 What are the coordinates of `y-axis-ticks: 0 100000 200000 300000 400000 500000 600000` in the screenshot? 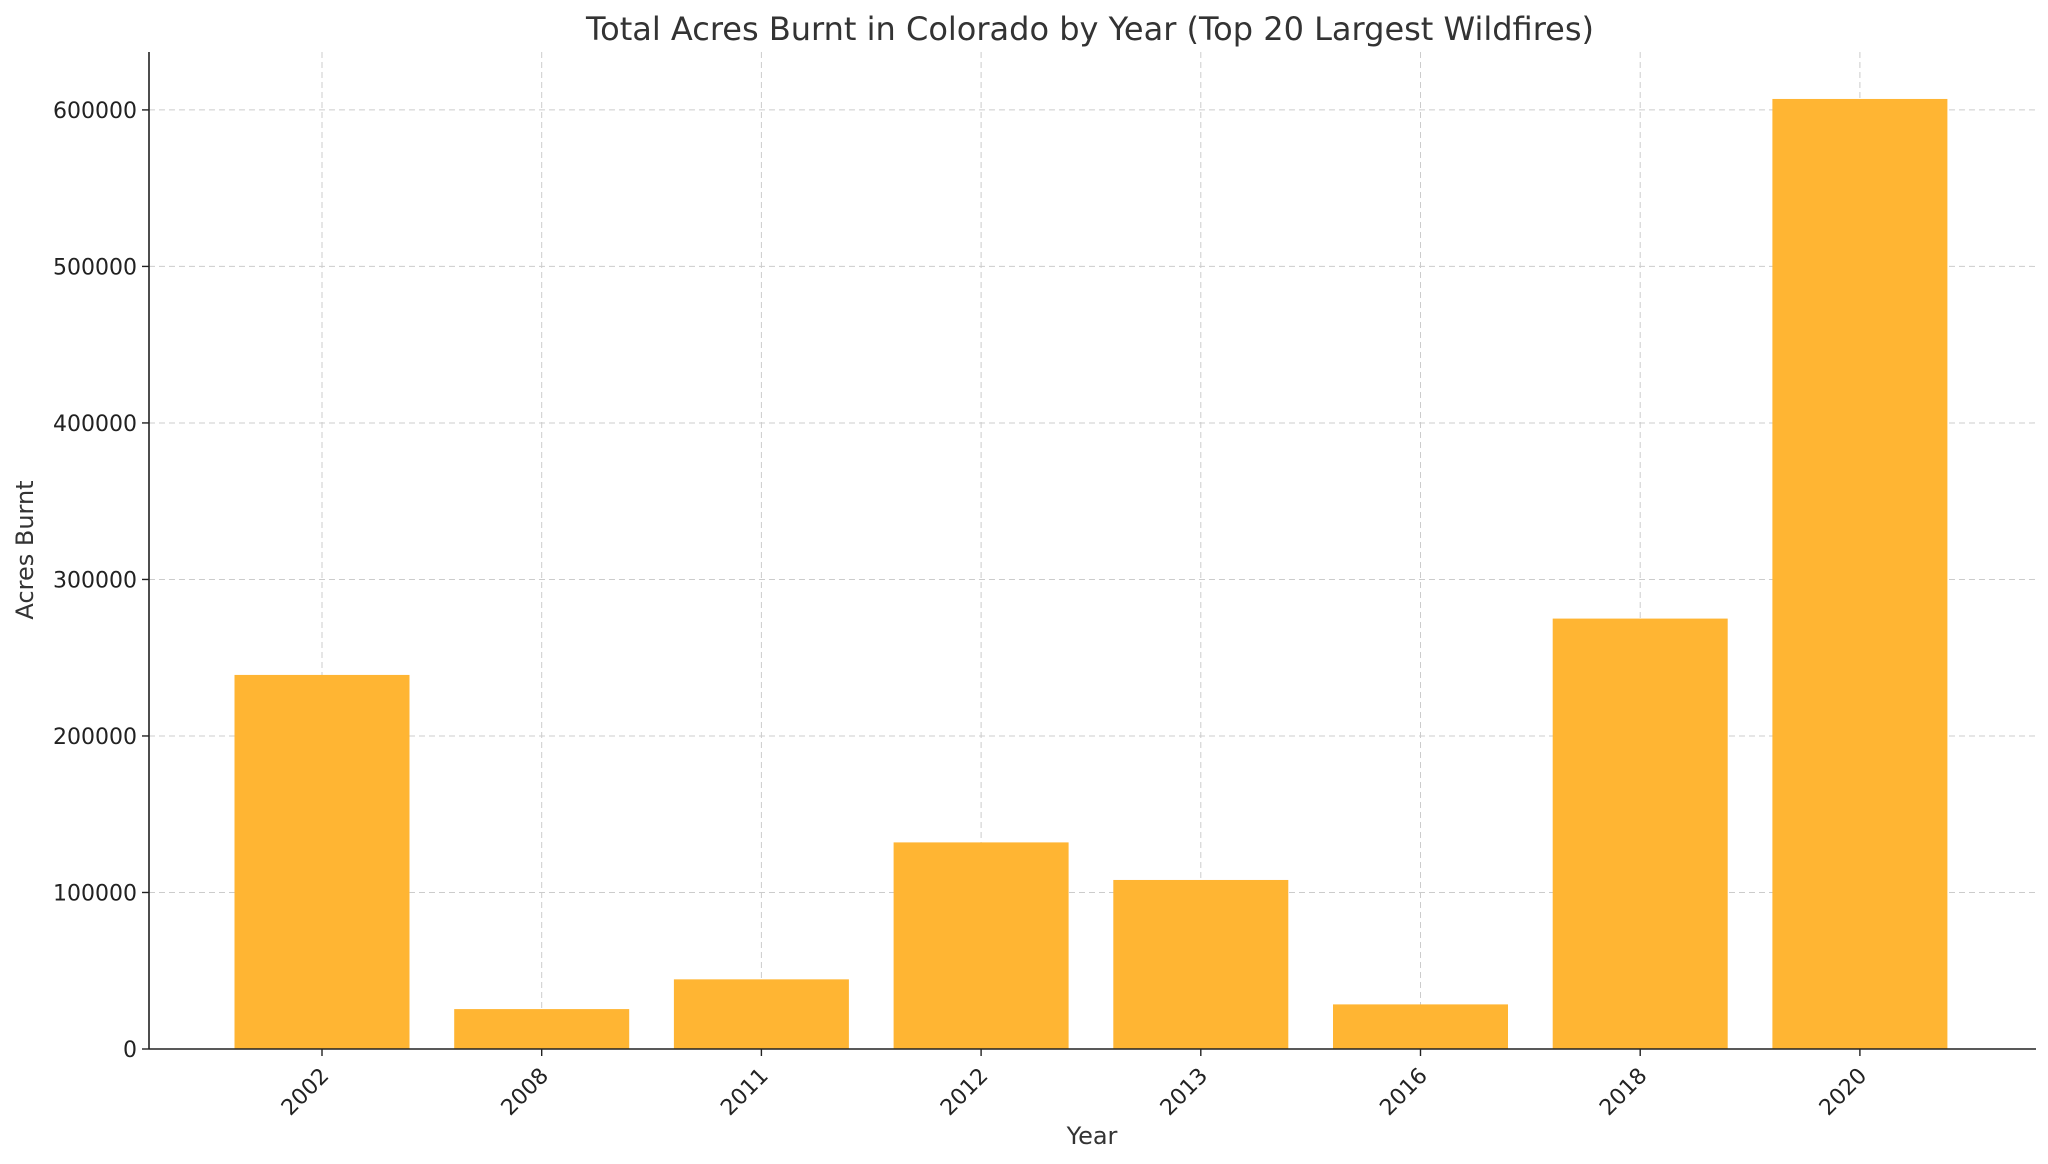 It's located at (101, 581).